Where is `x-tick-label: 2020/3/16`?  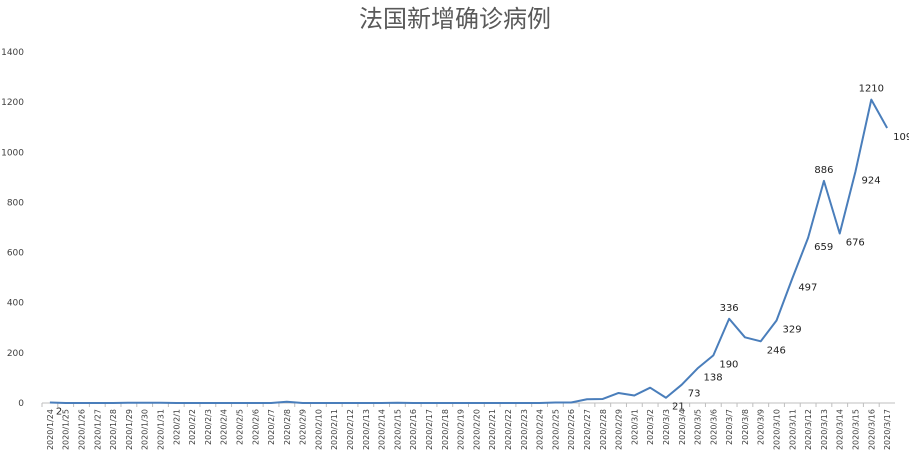 x-tick-label: 2020/3/16 is located at coordinates (871, 429).